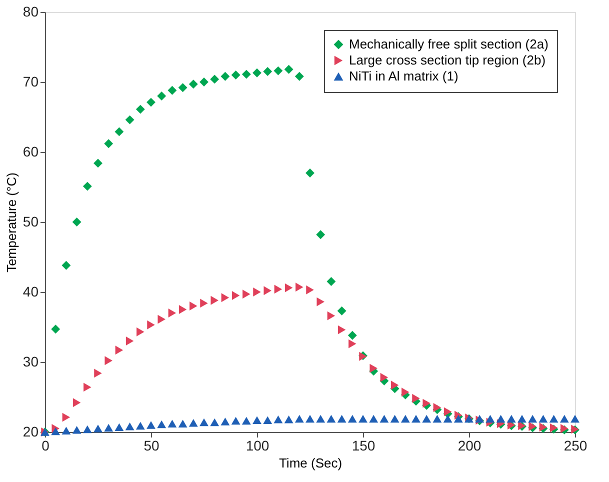  What do you see at coordinates (30, 432) in the screenshot?
I see `y-tick-label: 20` at bounding box center [30, 432].